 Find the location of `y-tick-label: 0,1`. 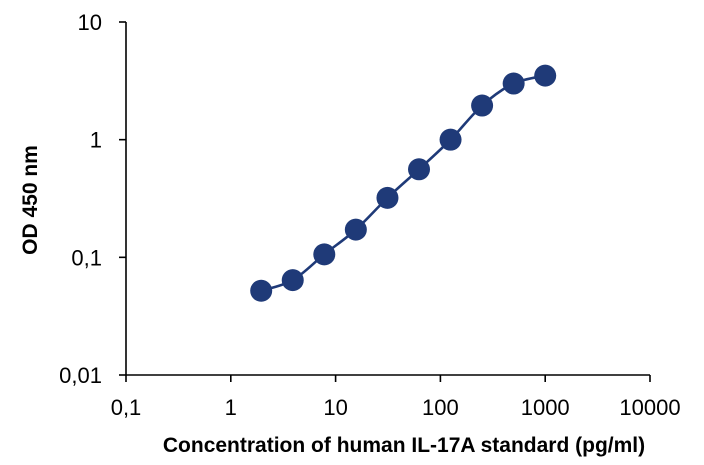

y-tick-label: 0,1 is located at coordinates (86, 257).